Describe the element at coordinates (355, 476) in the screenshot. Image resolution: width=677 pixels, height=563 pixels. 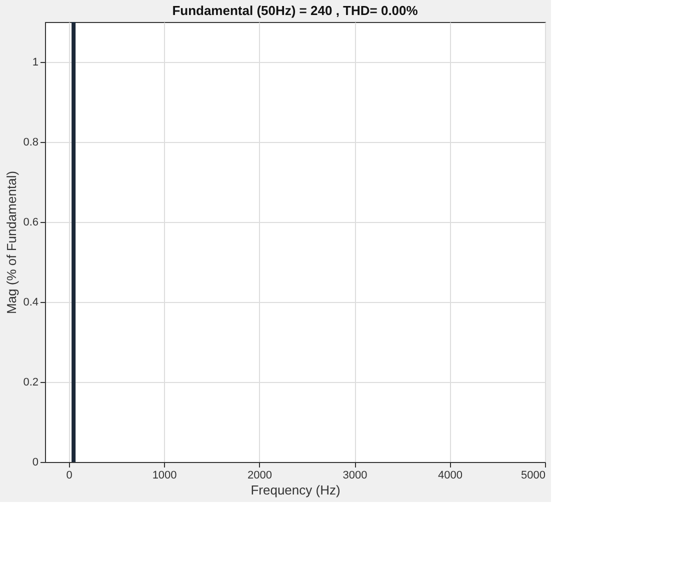
I see `x-tick-label: 3000` at that location.